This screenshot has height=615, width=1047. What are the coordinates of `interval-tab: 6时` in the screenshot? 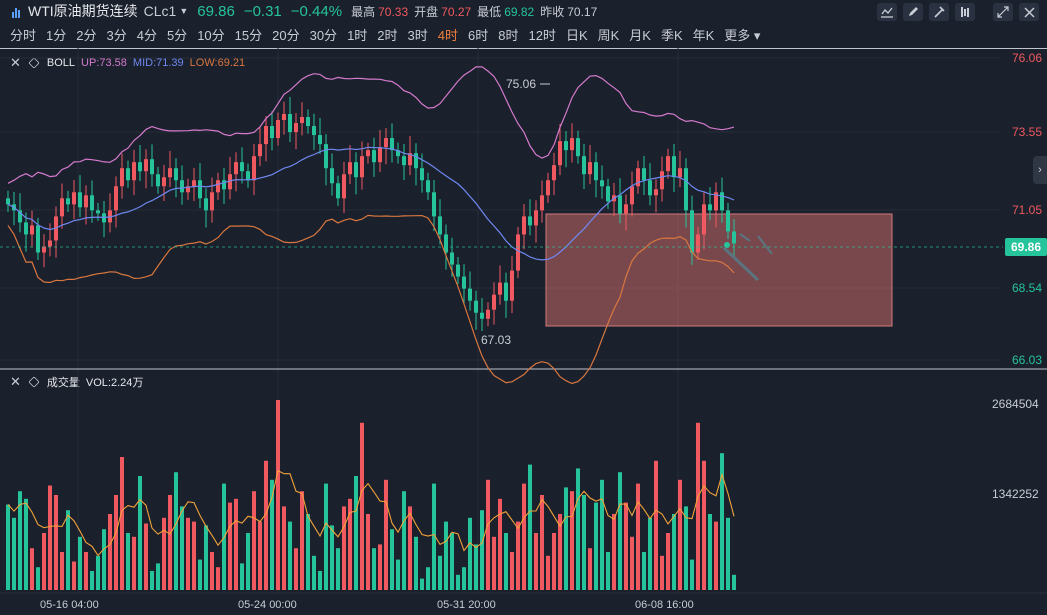 It's located at (478, 35).